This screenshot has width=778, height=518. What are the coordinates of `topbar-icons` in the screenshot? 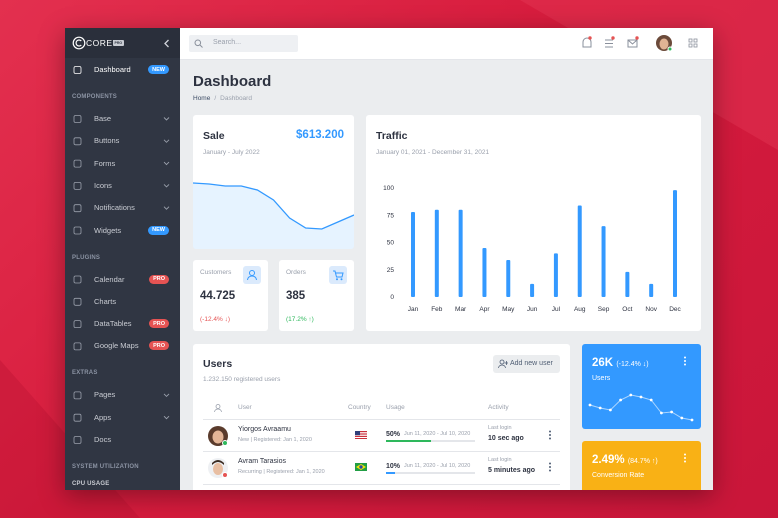 It's located at (640, 43).